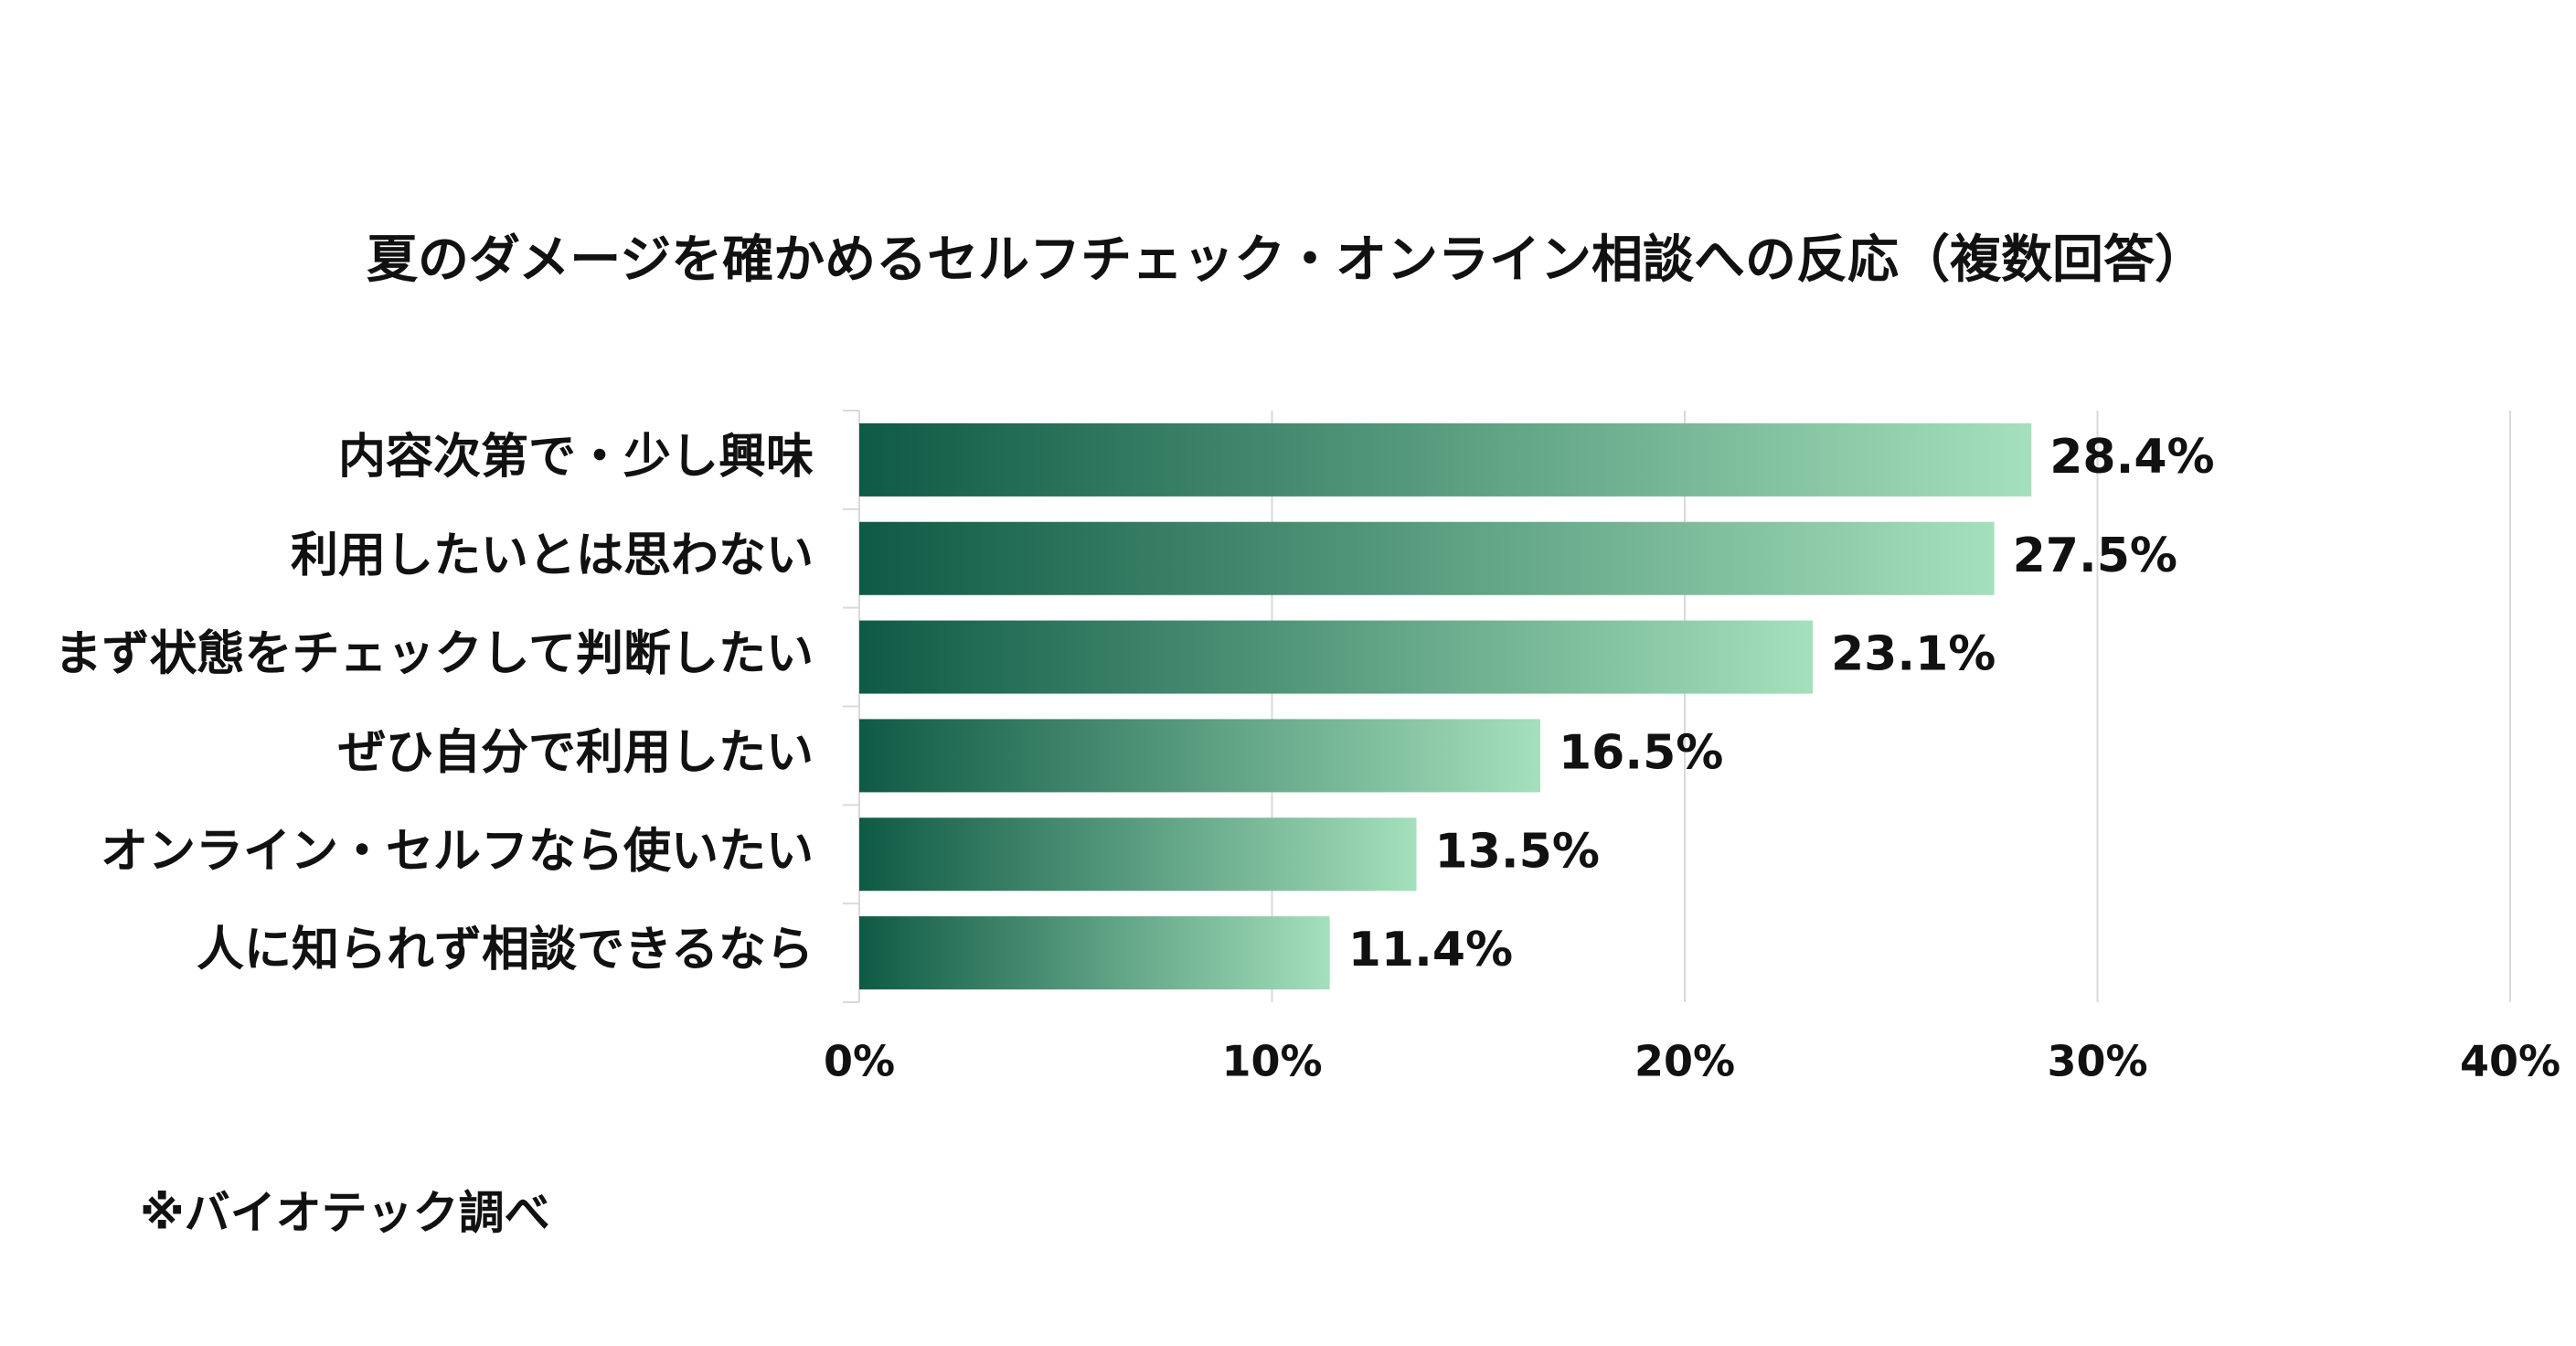  Describe the element at coordinates (1430, 950) in the screenshot. I see `value-label: 11.4%` at that location.